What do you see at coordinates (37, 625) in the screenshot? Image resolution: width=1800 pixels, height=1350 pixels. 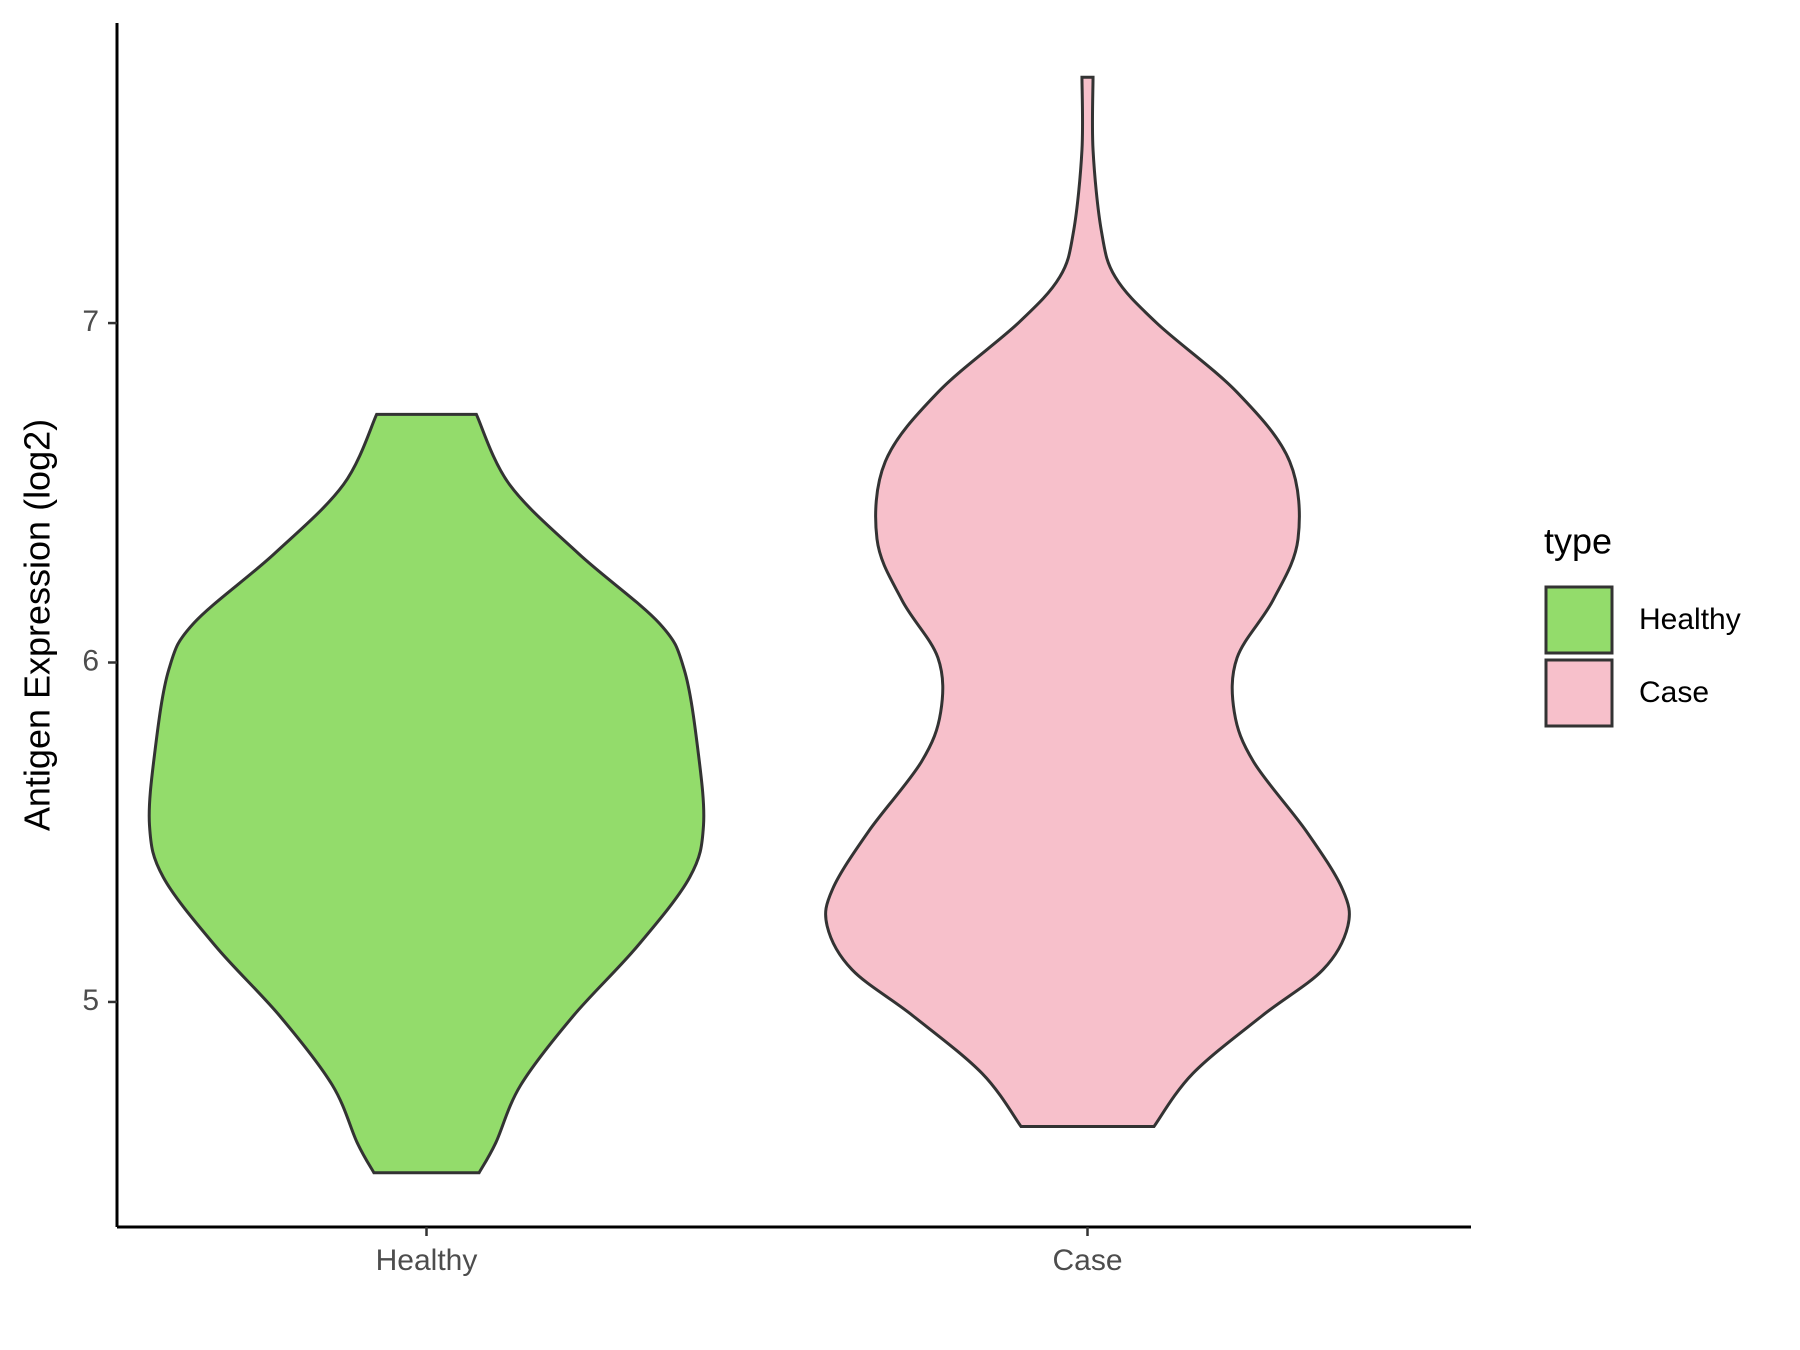 I see `y-axis-title: Antigen Expression (log2)` at bounding box center [37, 625].